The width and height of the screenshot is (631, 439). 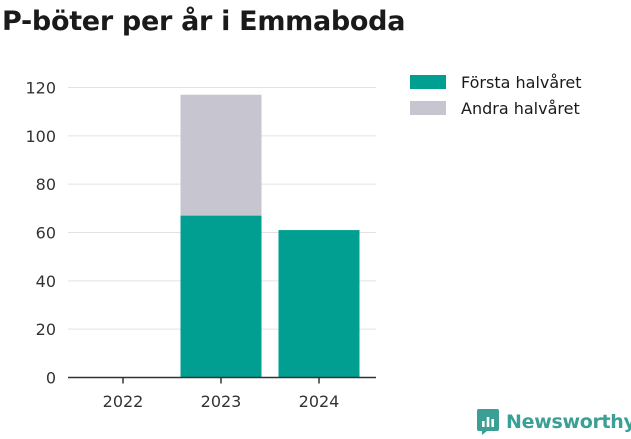 What do you see at coordinates (51, 378) in the screenshot?
I see `y-tick-label-0: 0` at bounding box center [51, 378].